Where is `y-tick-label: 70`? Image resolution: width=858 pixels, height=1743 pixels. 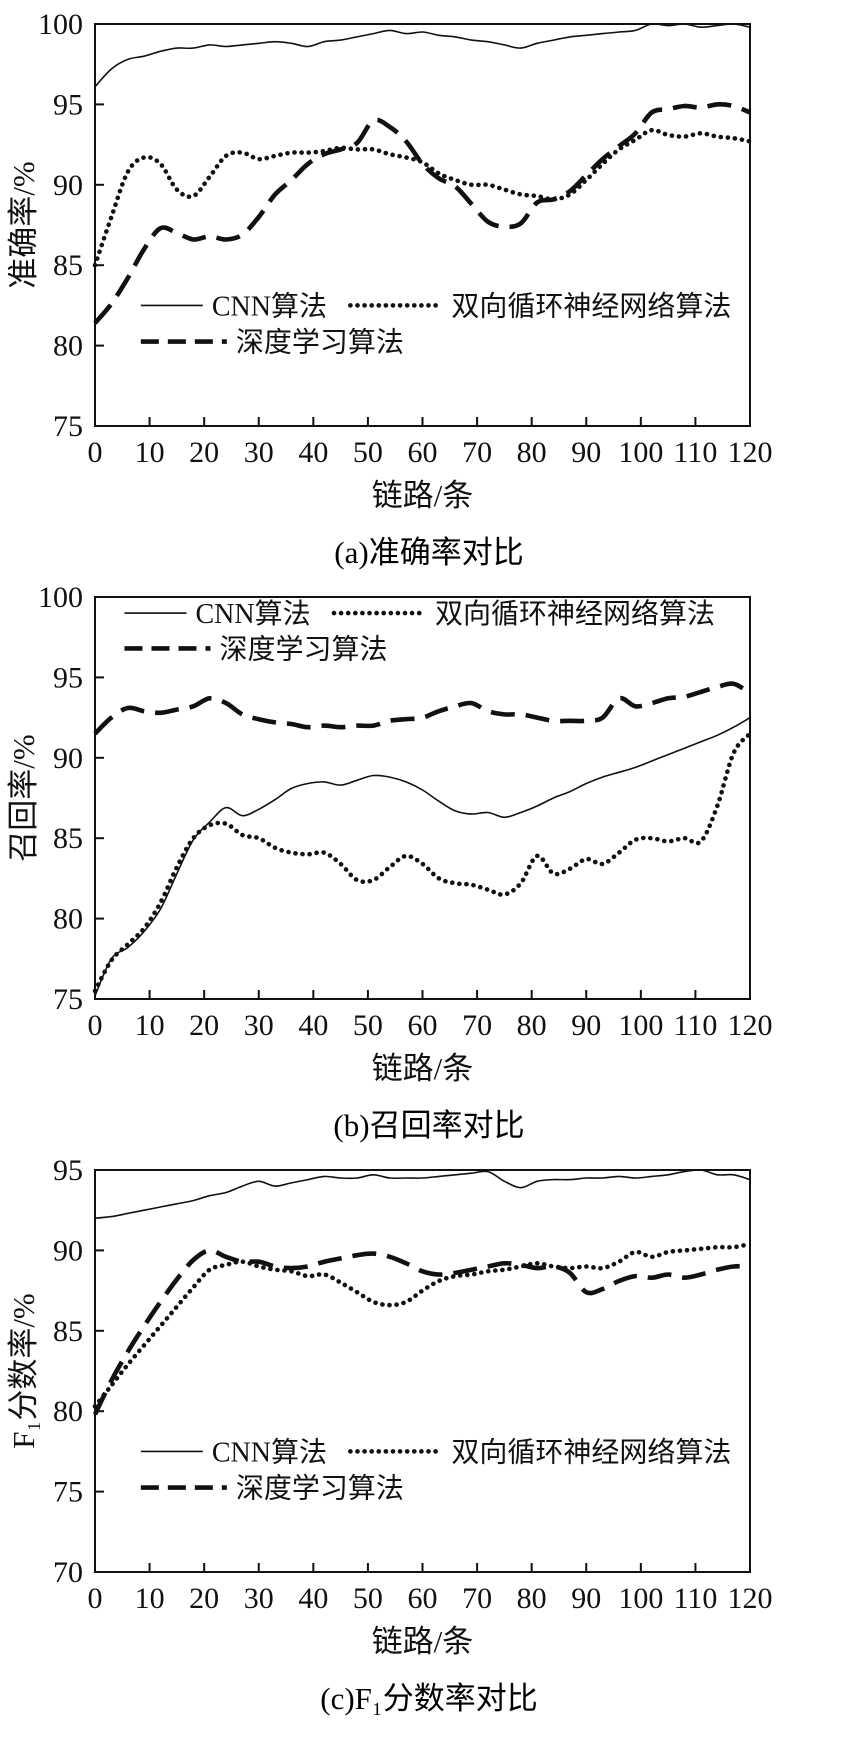
y-tick-label: 70 is located at coordinates (68, 1572).